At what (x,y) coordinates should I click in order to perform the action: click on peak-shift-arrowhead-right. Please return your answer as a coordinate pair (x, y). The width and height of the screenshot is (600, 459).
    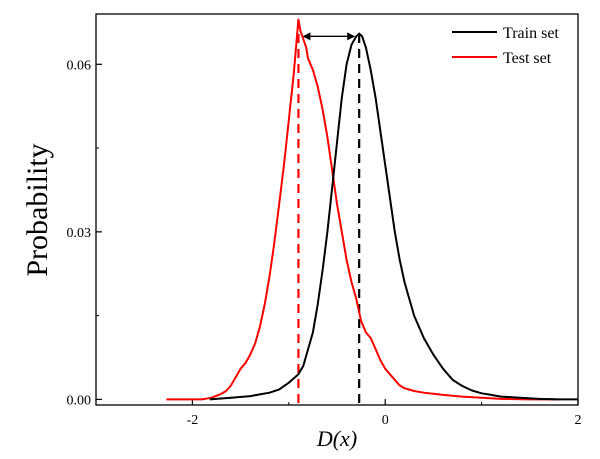
    Looking at the image, I should click on (351, 36).